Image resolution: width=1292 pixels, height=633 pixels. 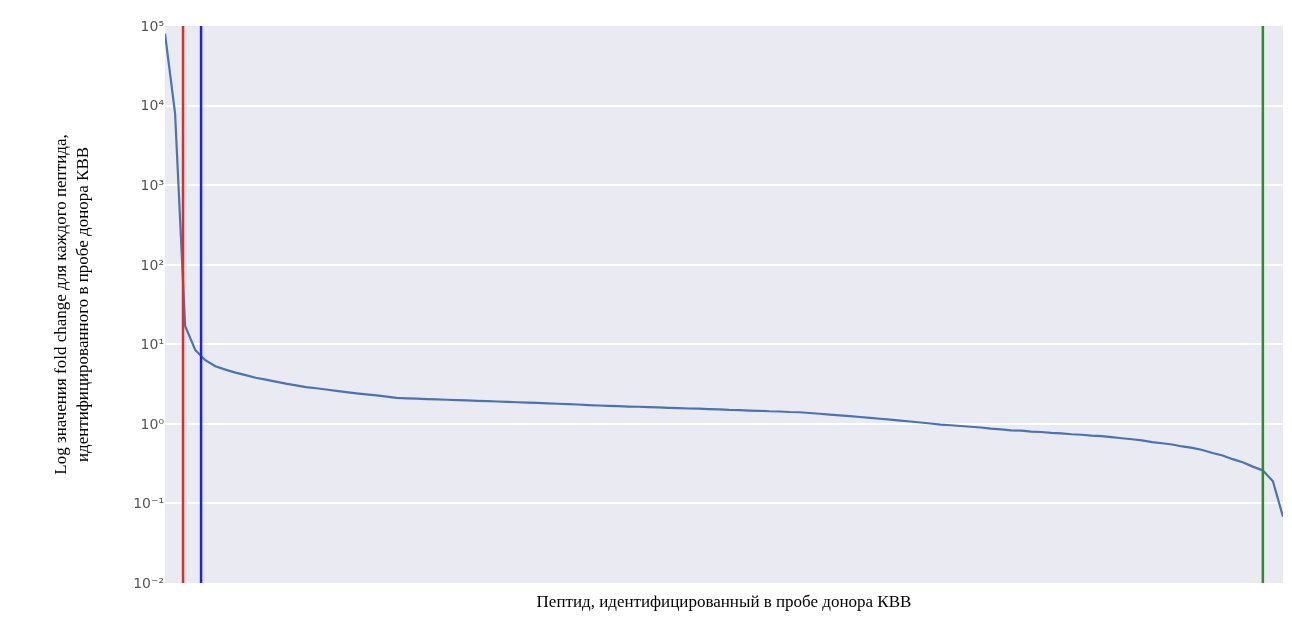 What do you see at coordinates (152, 25) in the screenshot?
I see `y-tick-label: 10⁵` at bounding box center [152, 25].